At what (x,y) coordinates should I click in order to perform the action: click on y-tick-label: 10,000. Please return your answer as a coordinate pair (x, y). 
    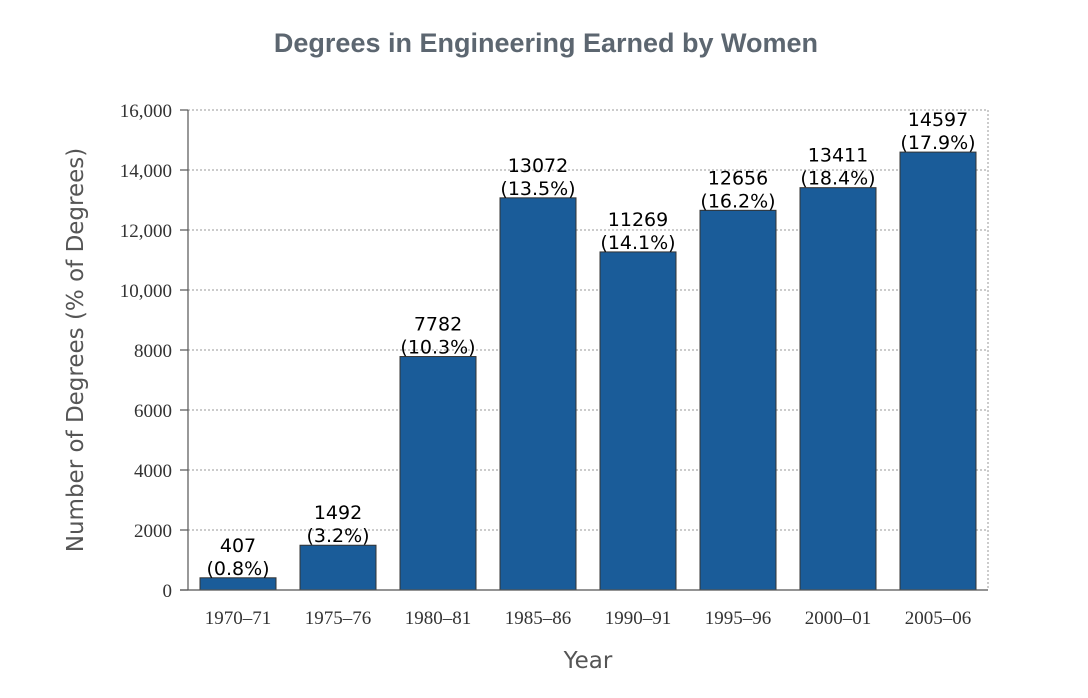
    Looking at the image, I should click on (146, 291).